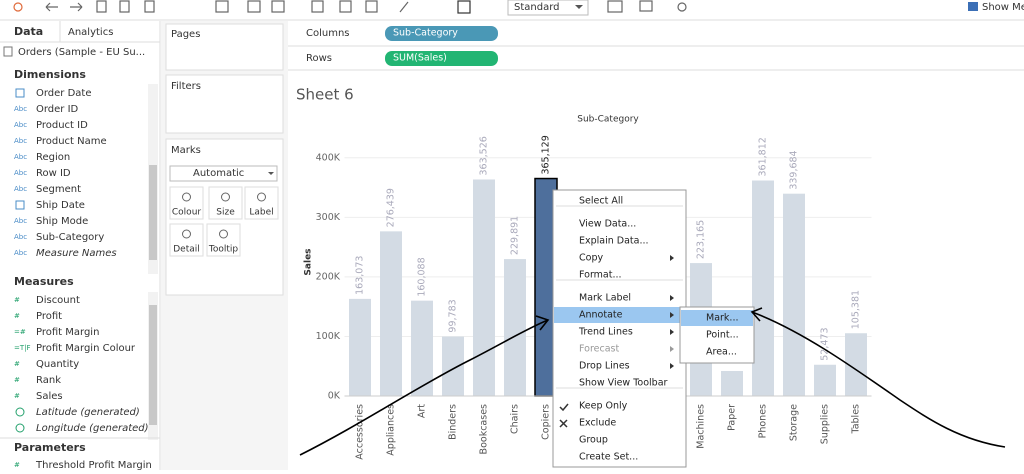 The image size is (1024, 474). I want to click on pane-tab: Analytics, so click(90, 32).